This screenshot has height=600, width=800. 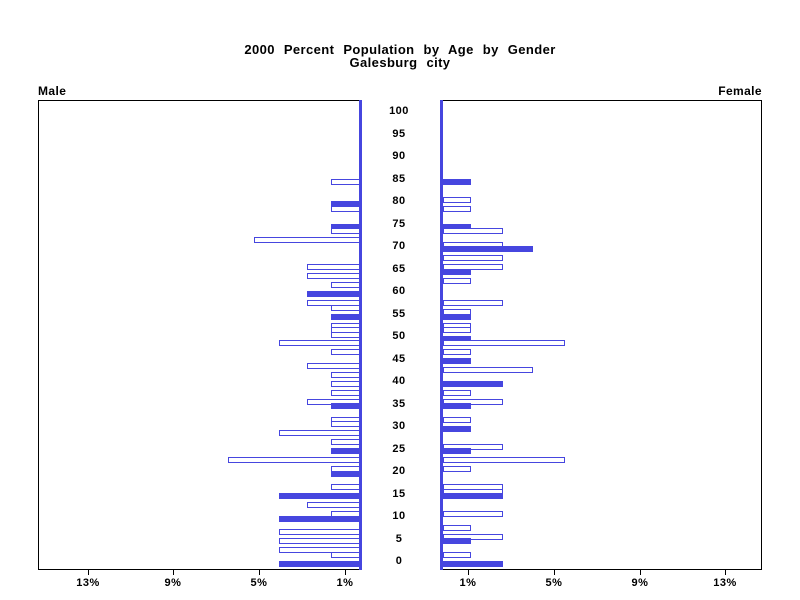 What do you see at coordinates (399, 336) in the screenshot?
I see `age-tick-label-50: 50` at bounding box center [399, 336].